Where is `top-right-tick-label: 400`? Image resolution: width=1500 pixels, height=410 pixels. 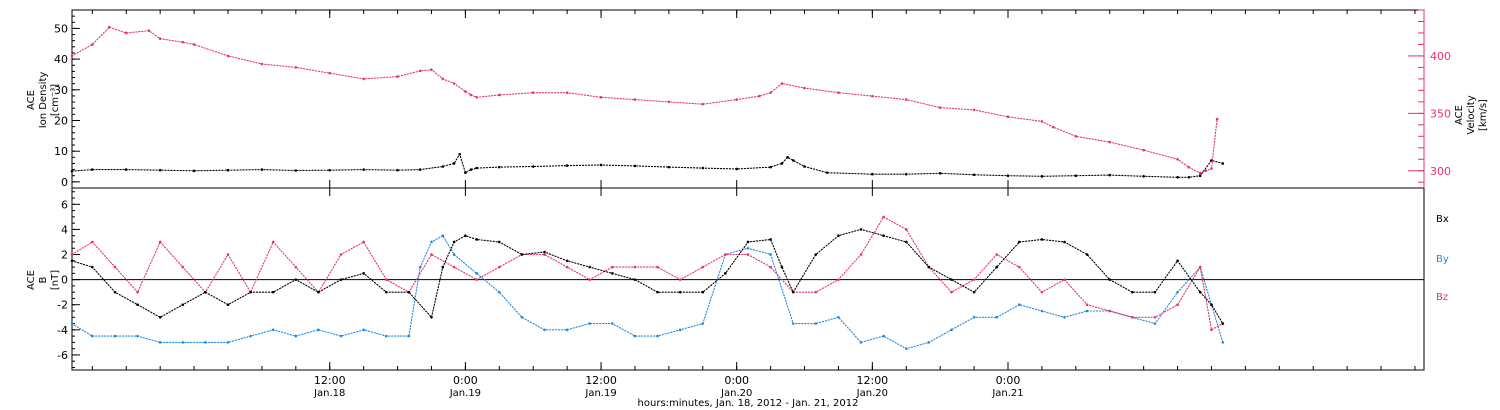
top-right-tick-label: 400 is located at coordinates (1440, 56).